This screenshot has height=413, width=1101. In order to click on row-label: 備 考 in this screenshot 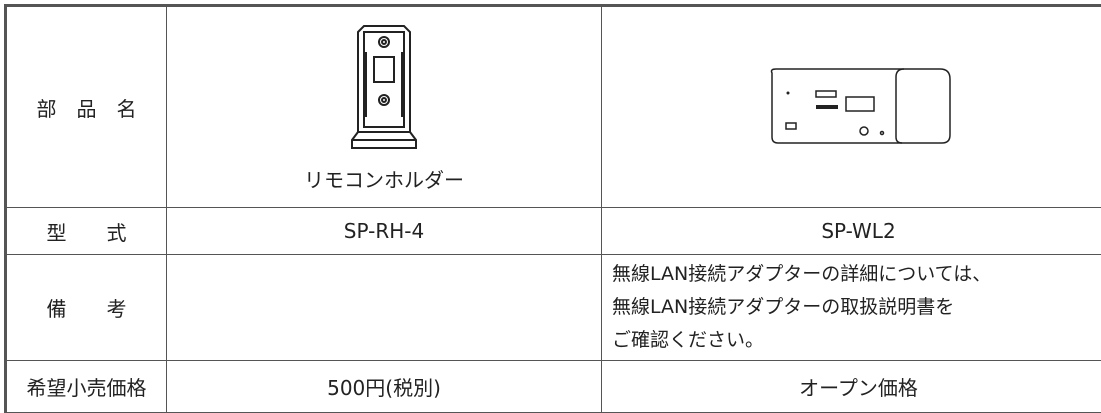, I will do `click(86, 308)`.